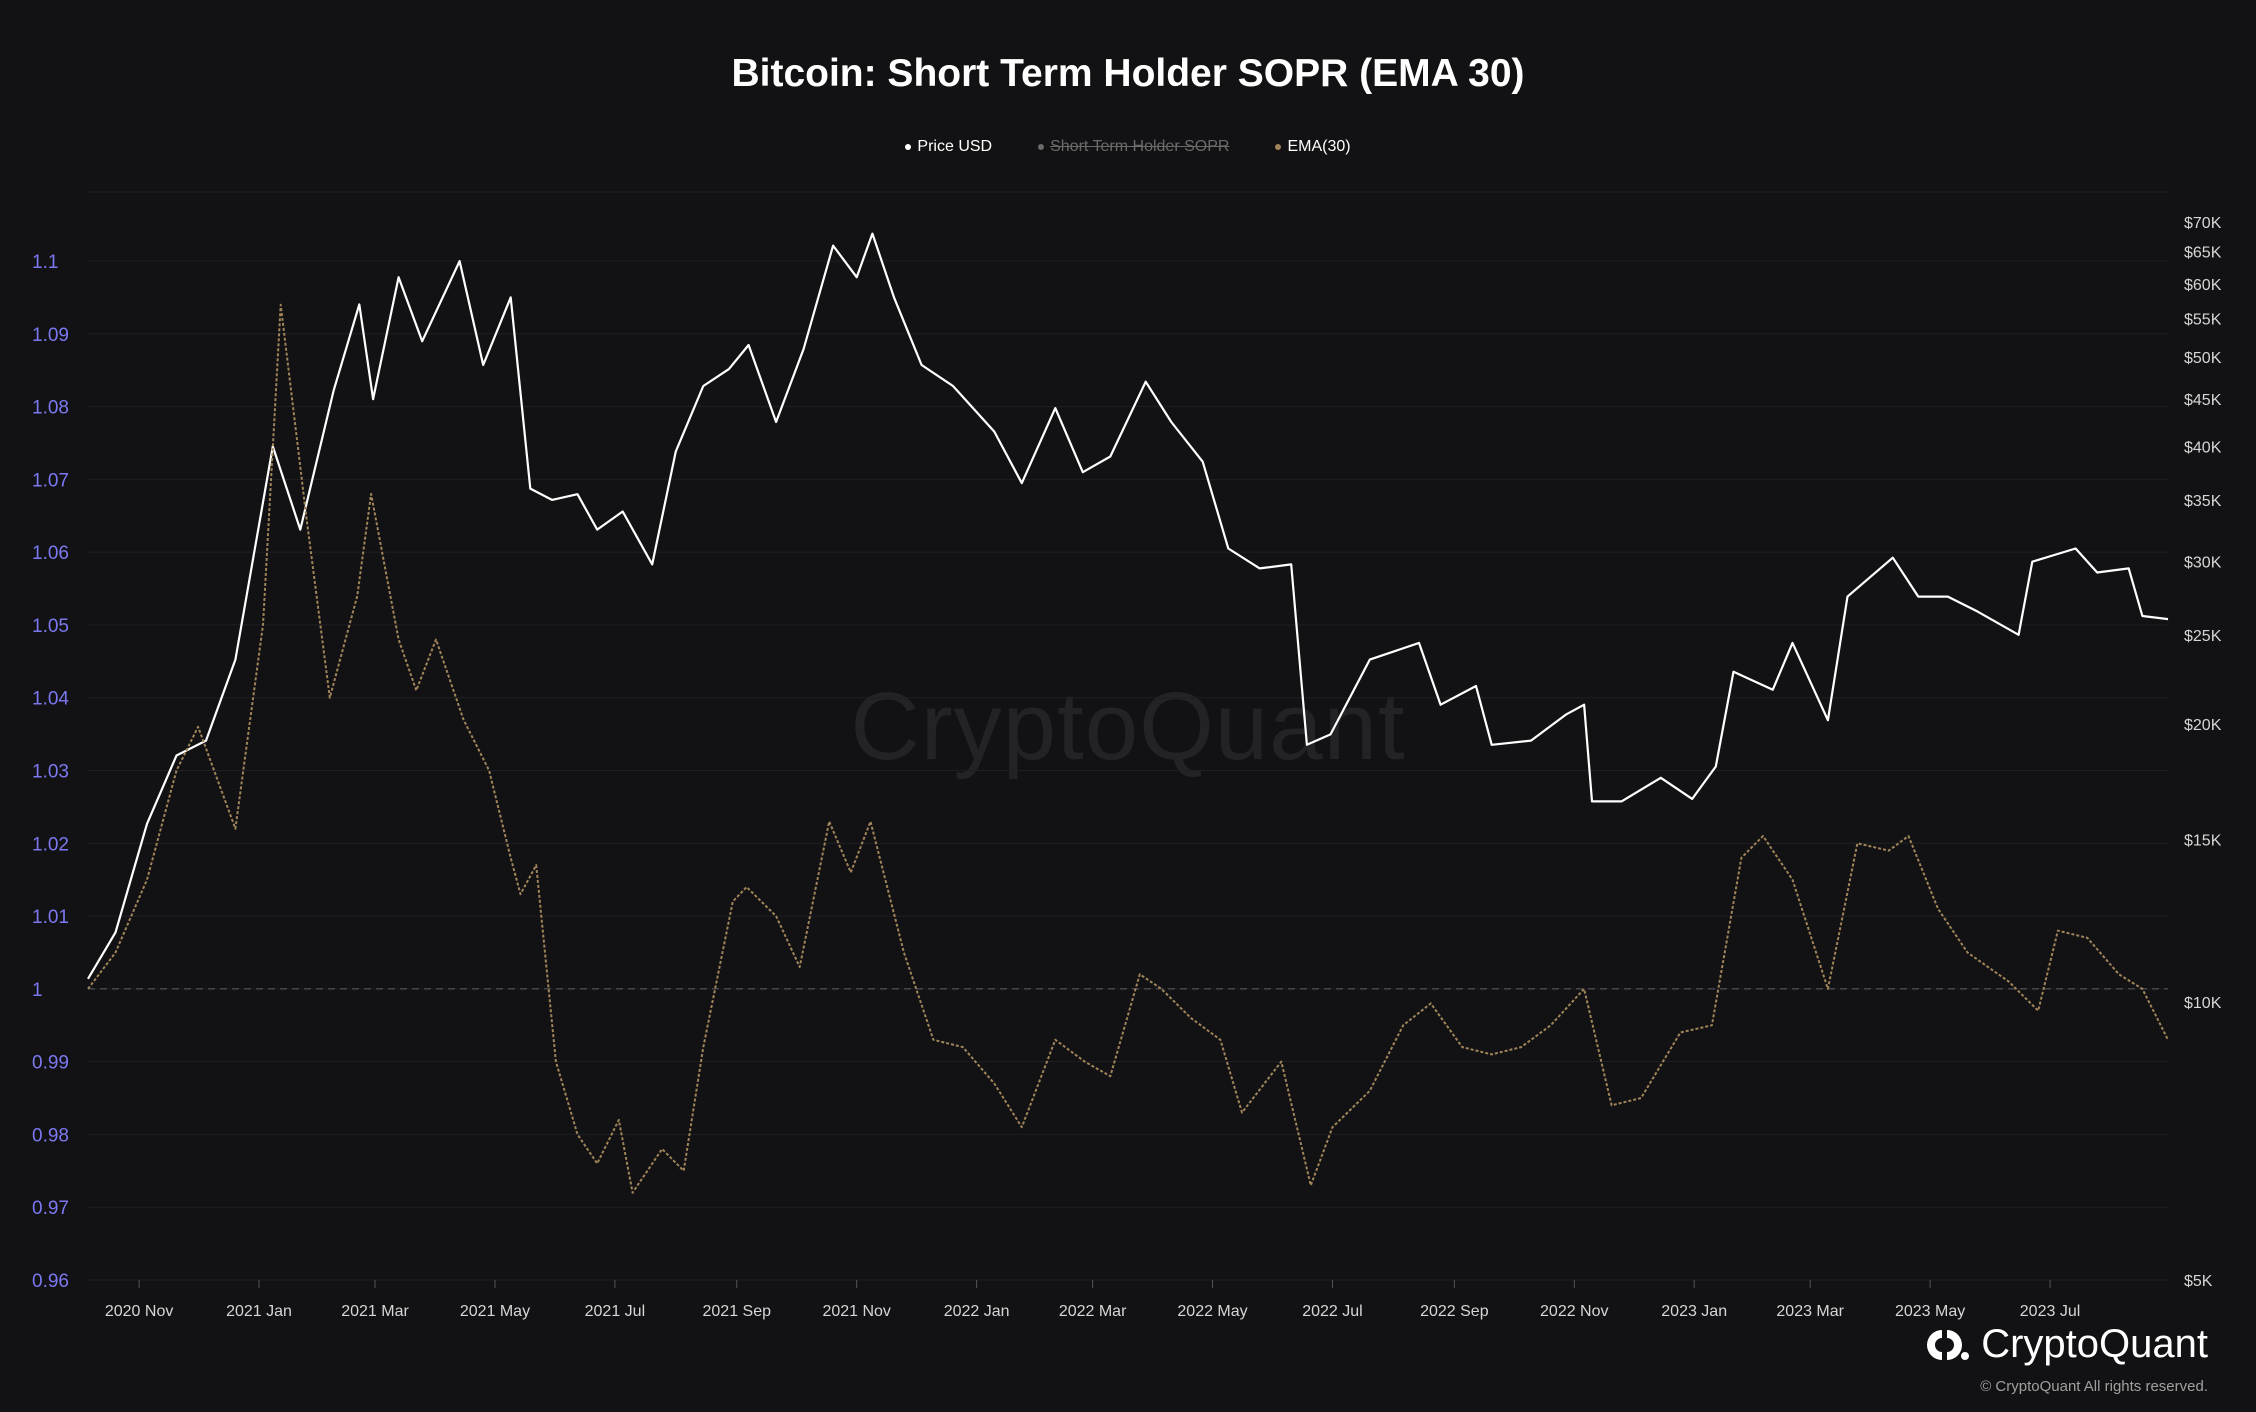  Describe the element at coordinates (1454, 1311) in the screenshot. I see `x-tick-label: 2022 Sep` at that location.